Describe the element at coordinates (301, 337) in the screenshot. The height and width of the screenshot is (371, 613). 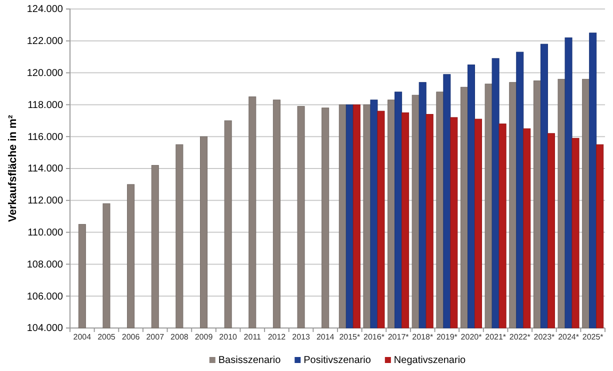
I see `x-tick-label: 2013` at that location.